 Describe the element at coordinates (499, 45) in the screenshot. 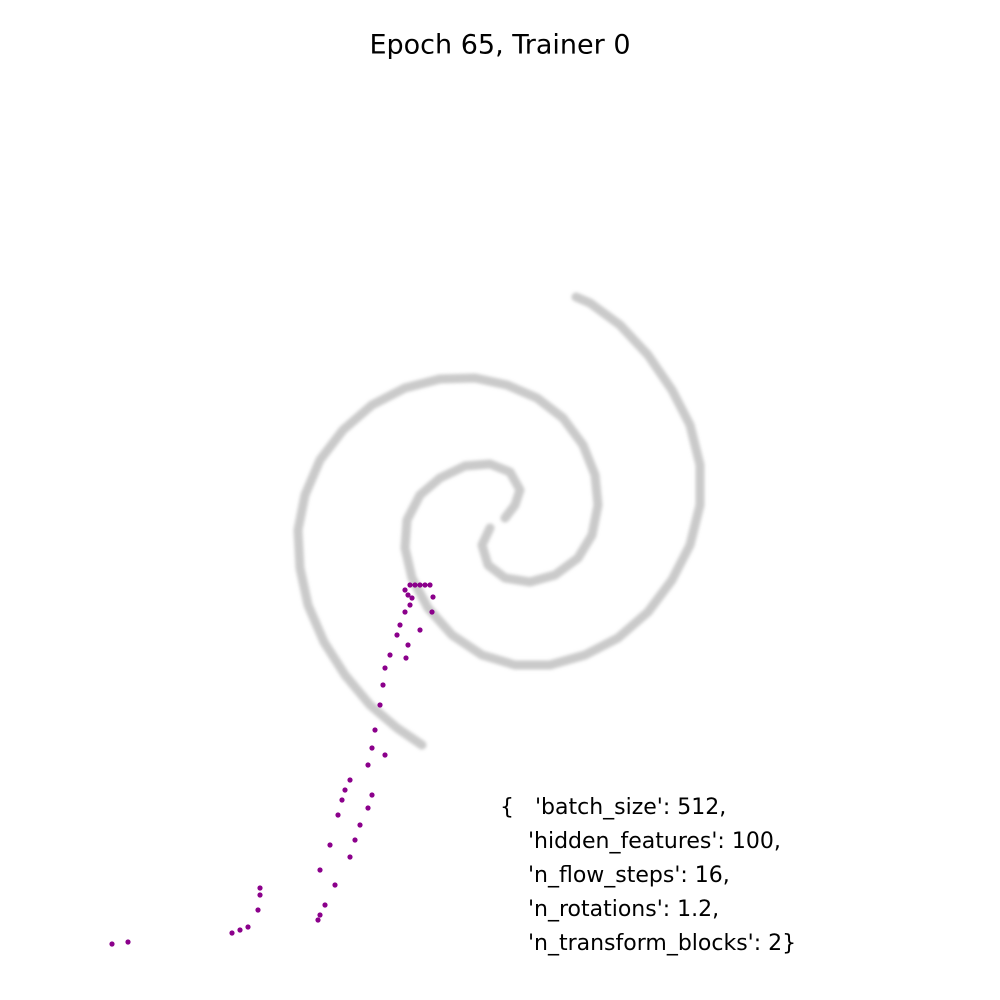

I see `chart-title: Epoch 65, Trainer 0` at that location.